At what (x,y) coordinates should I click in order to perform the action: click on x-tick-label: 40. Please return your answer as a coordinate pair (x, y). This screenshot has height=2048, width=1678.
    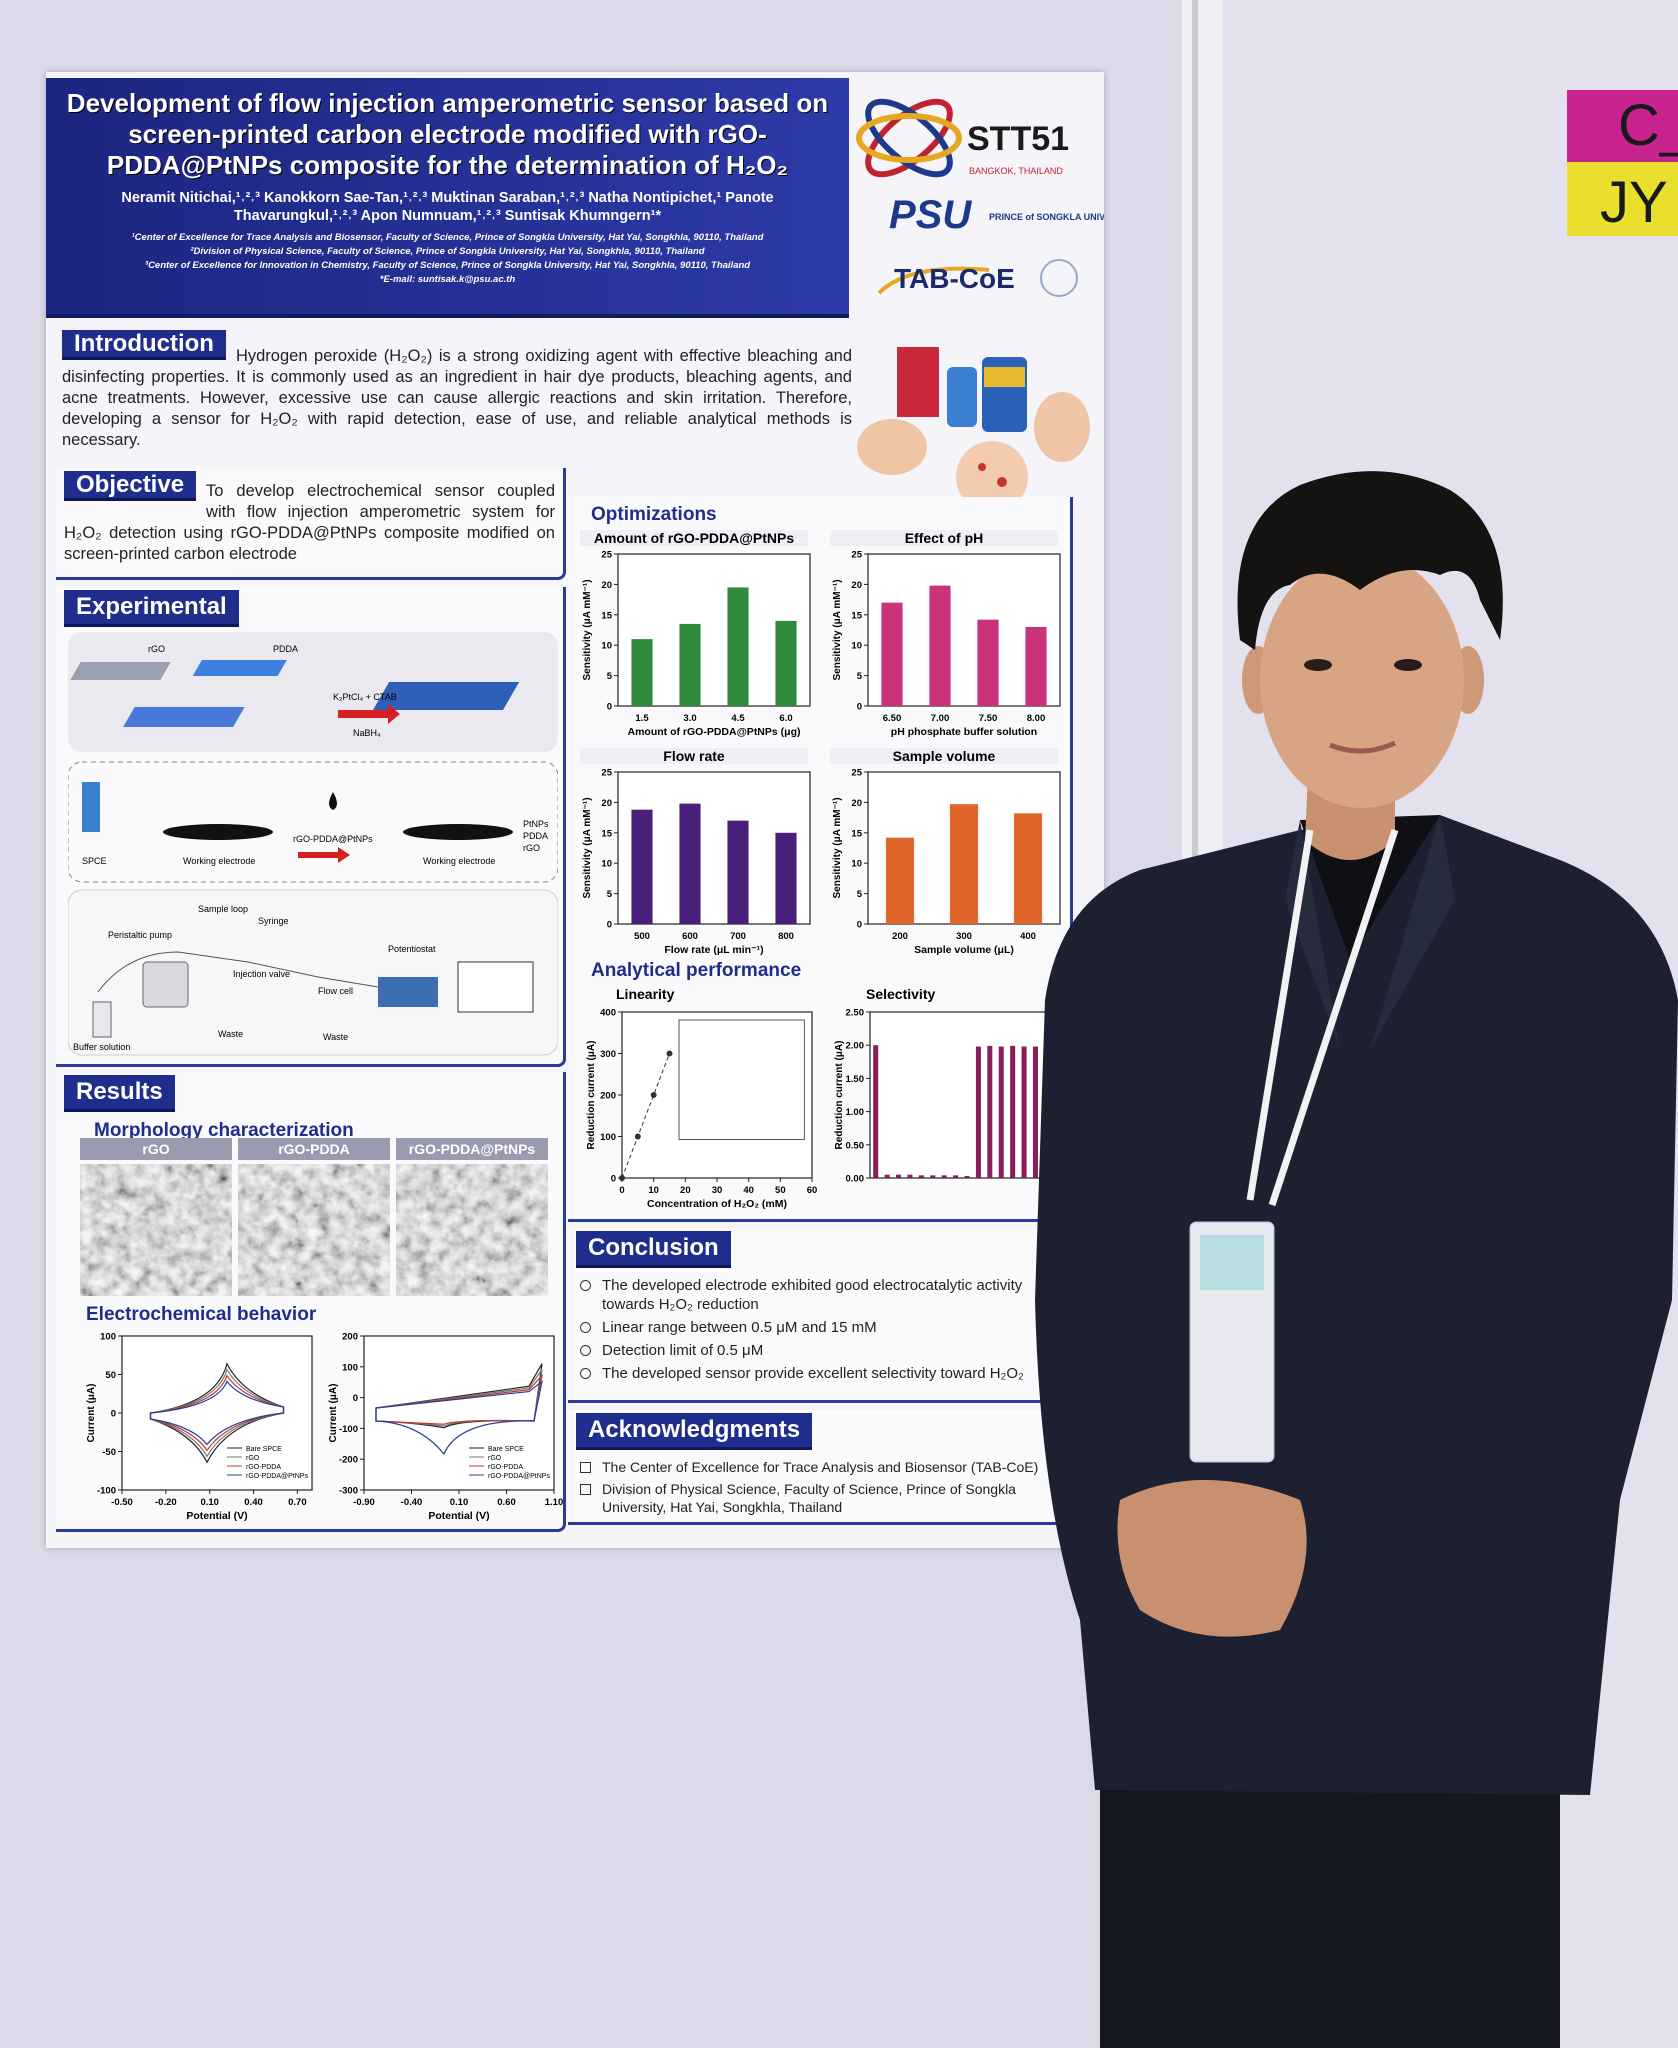
    Looking at the image, I should click on (748, 1190).